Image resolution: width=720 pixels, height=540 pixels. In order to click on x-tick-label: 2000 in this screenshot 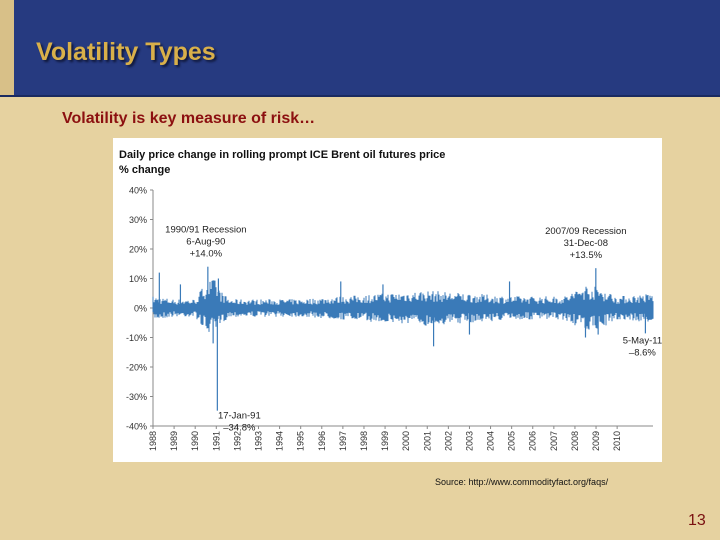, I will do `click(406, 441)`.